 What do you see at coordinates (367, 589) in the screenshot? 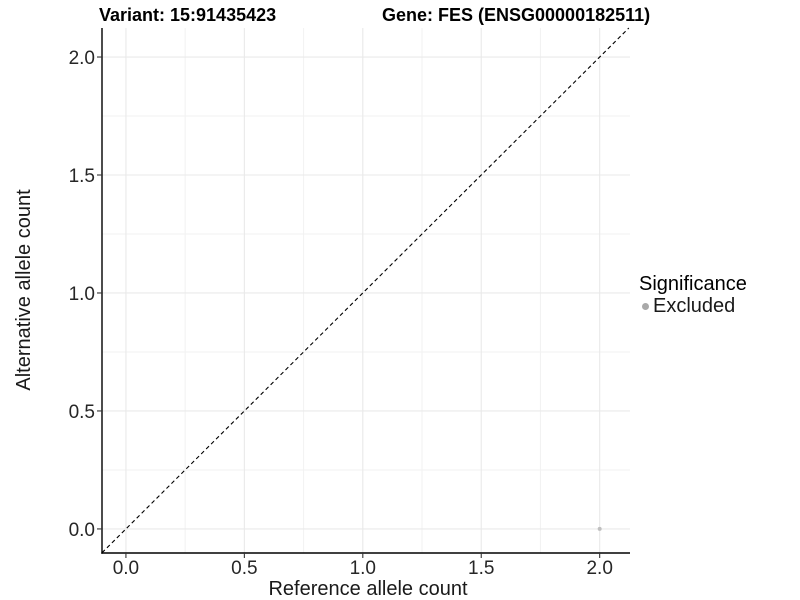
I see `x-axis-title: Reference allele count` at bounding box center [367, 589].